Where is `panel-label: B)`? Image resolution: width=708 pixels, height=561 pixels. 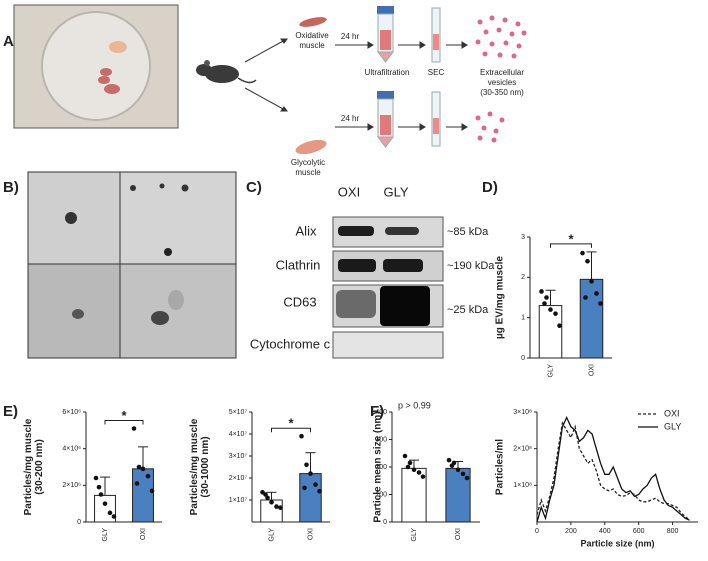 panel-label: B) is located at coordinates (11, 187).